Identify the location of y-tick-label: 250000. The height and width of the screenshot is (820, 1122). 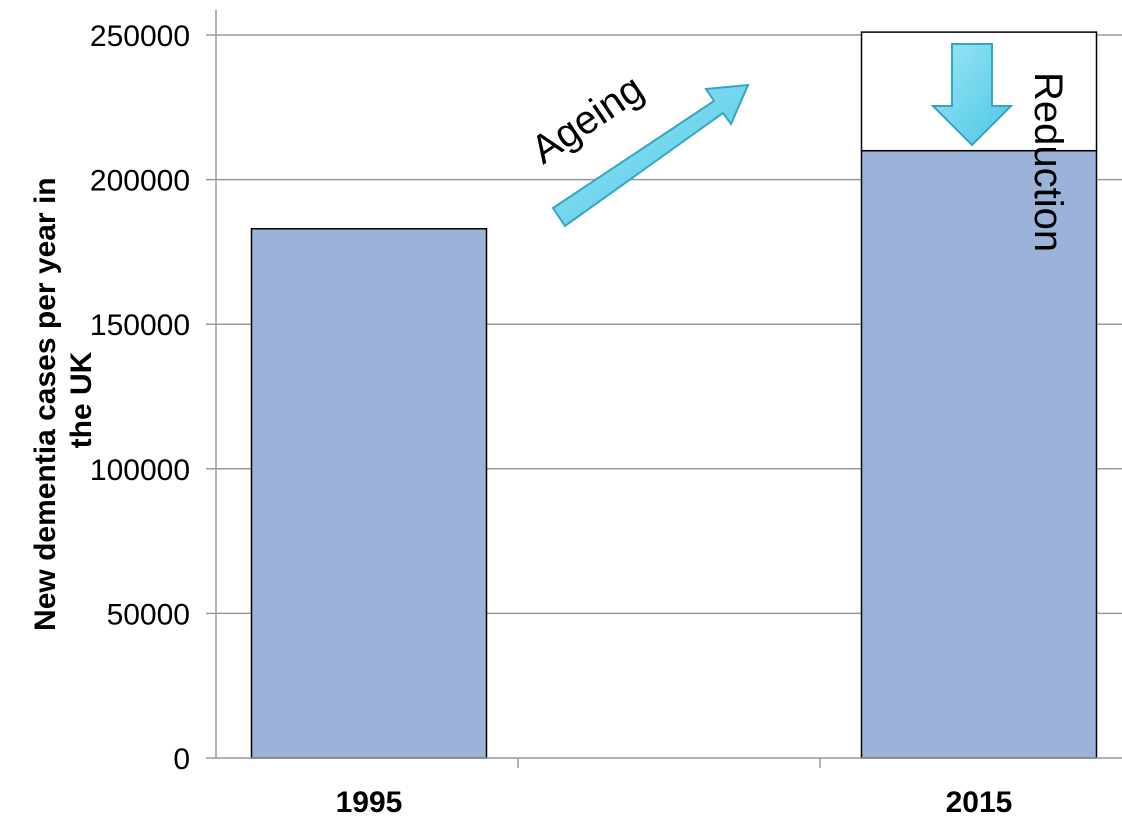
(140, 36).